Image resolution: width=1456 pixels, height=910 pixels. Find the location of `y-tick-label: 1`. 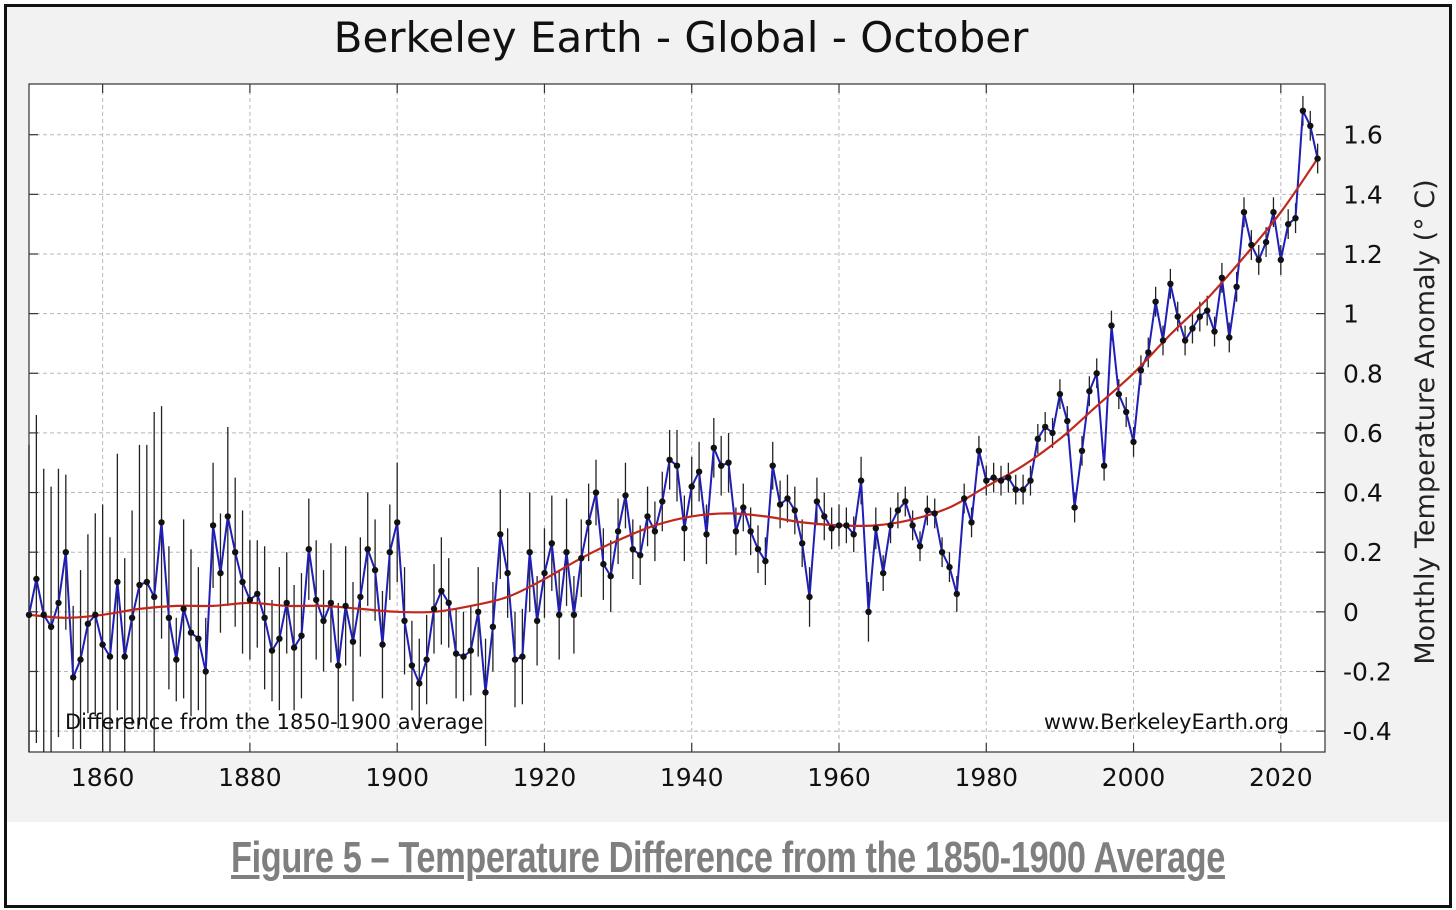

y-tick-label: 1 is located at coordinates (1351, 314).